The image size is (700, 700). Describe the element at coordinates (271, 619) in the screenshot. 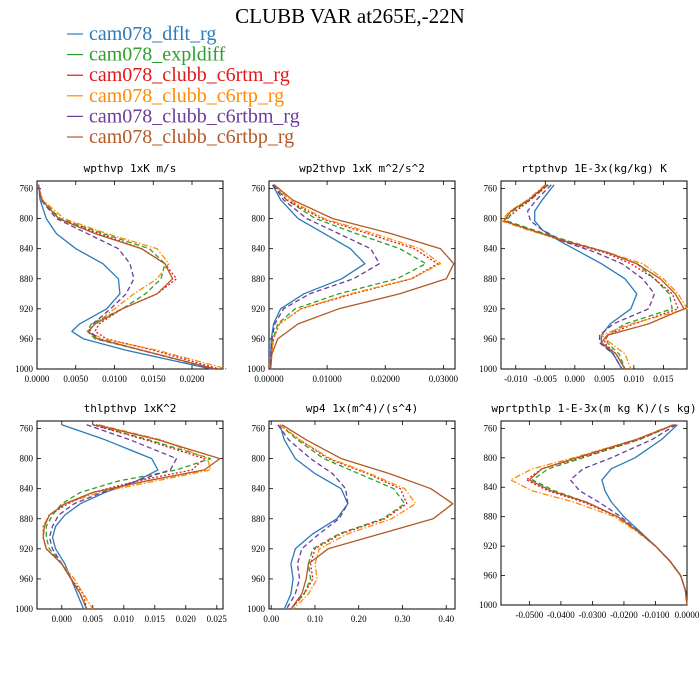

I see `x-tick-label: 0.00` at that location.